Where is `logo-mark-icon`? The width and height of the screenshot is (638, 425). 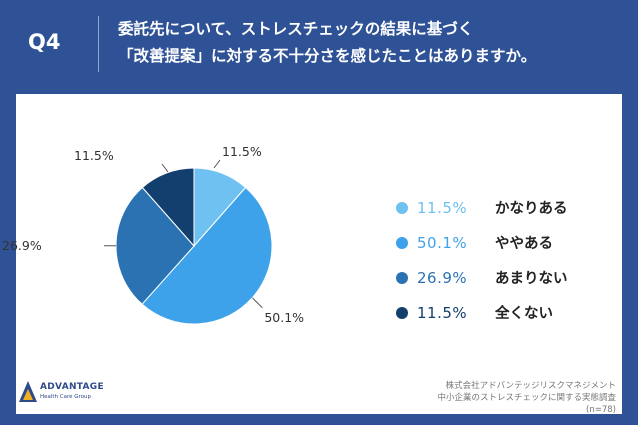
logo-mark-icon is located at coordinates (28, 391).